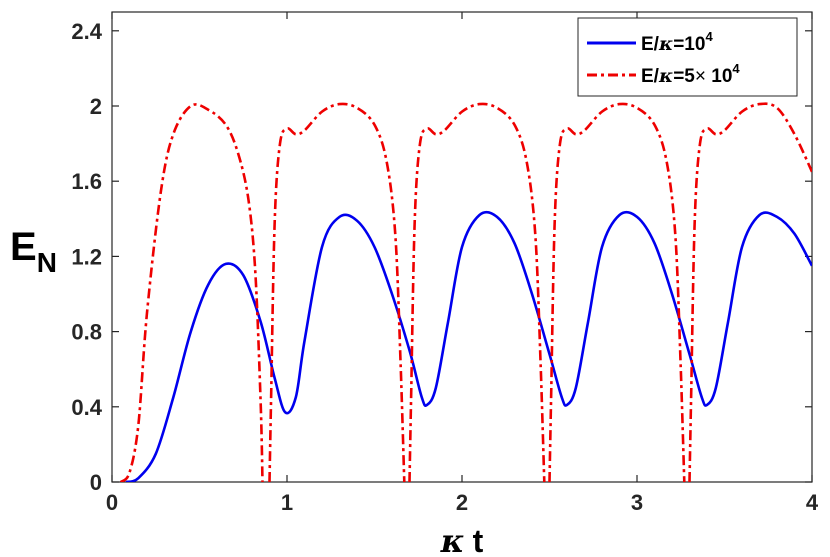 This screenshot has height=557, width=830. Describe the element at coordinates (86, 332) in the screenshot. I see `y-tick-label: 0.8` at that location.